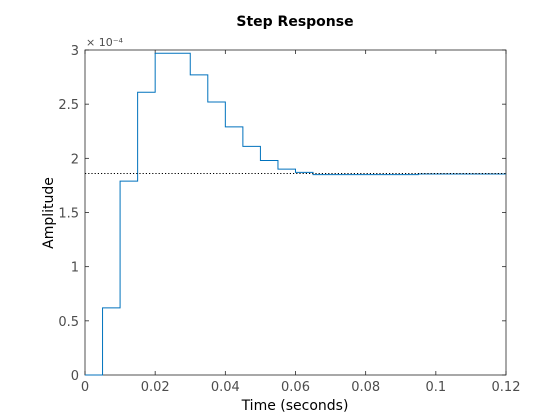  I want to click on y-tick-label: 2, so click(75, 159).